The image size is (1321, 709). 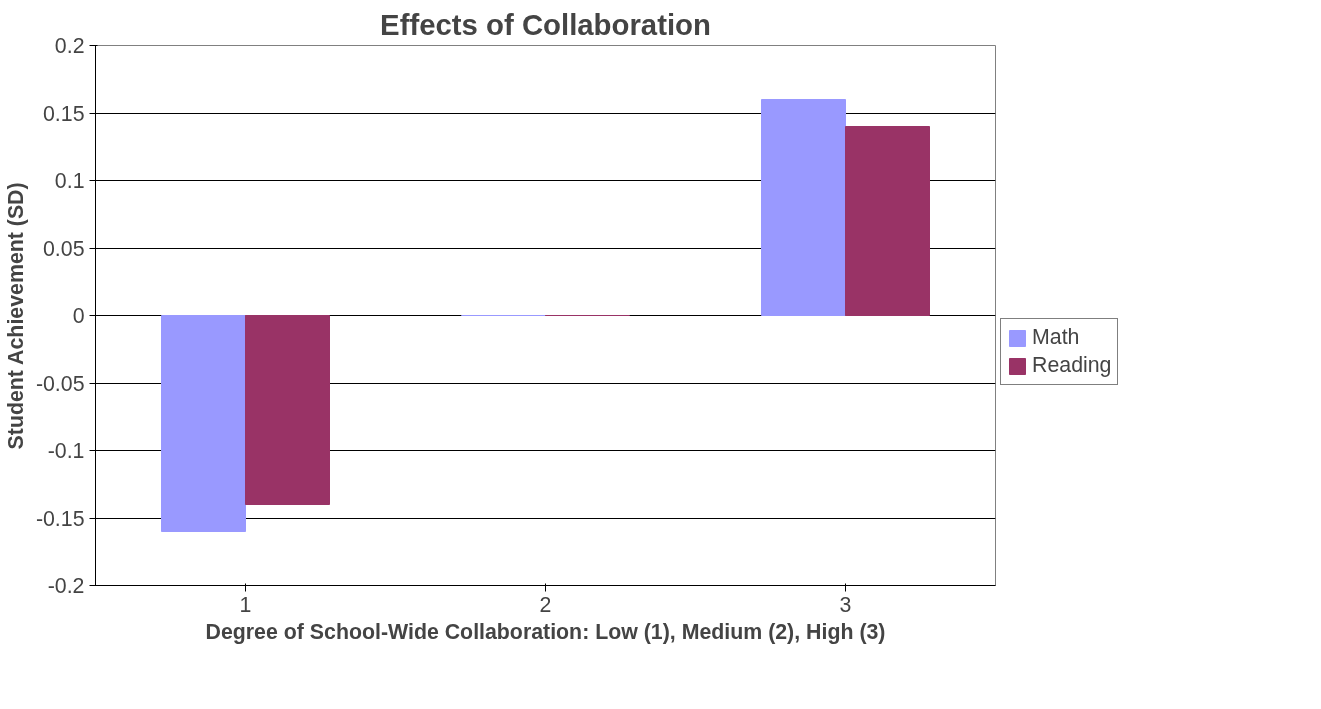 What do you see at coordinates (60, 383) in the screenshot?
I see `y-tick-label: -0.05` at bounding box center [60, 383].